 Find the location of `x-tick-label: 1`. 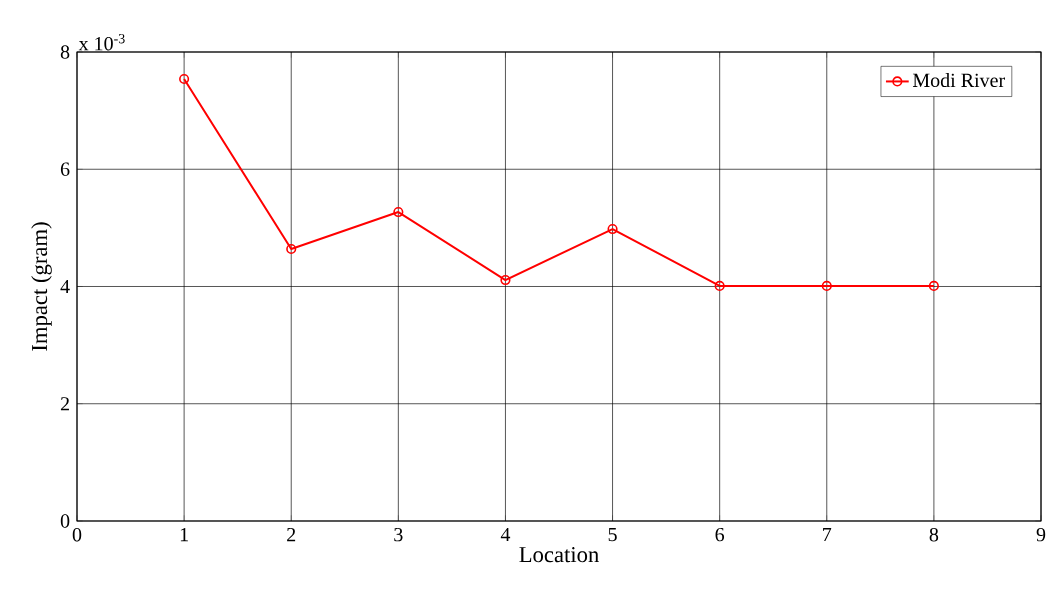

x-tick-label: 1 is located at coordinates (184, 534).